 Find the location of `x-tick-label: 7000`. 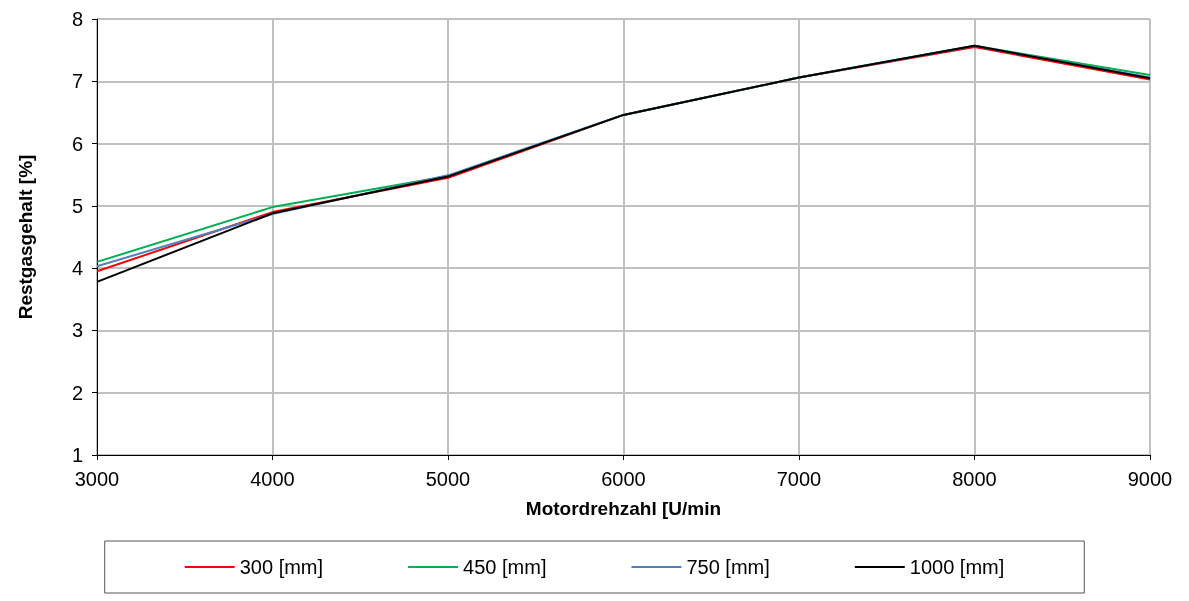

x-tick-label: 7000 is located at coordinates (799, 479).